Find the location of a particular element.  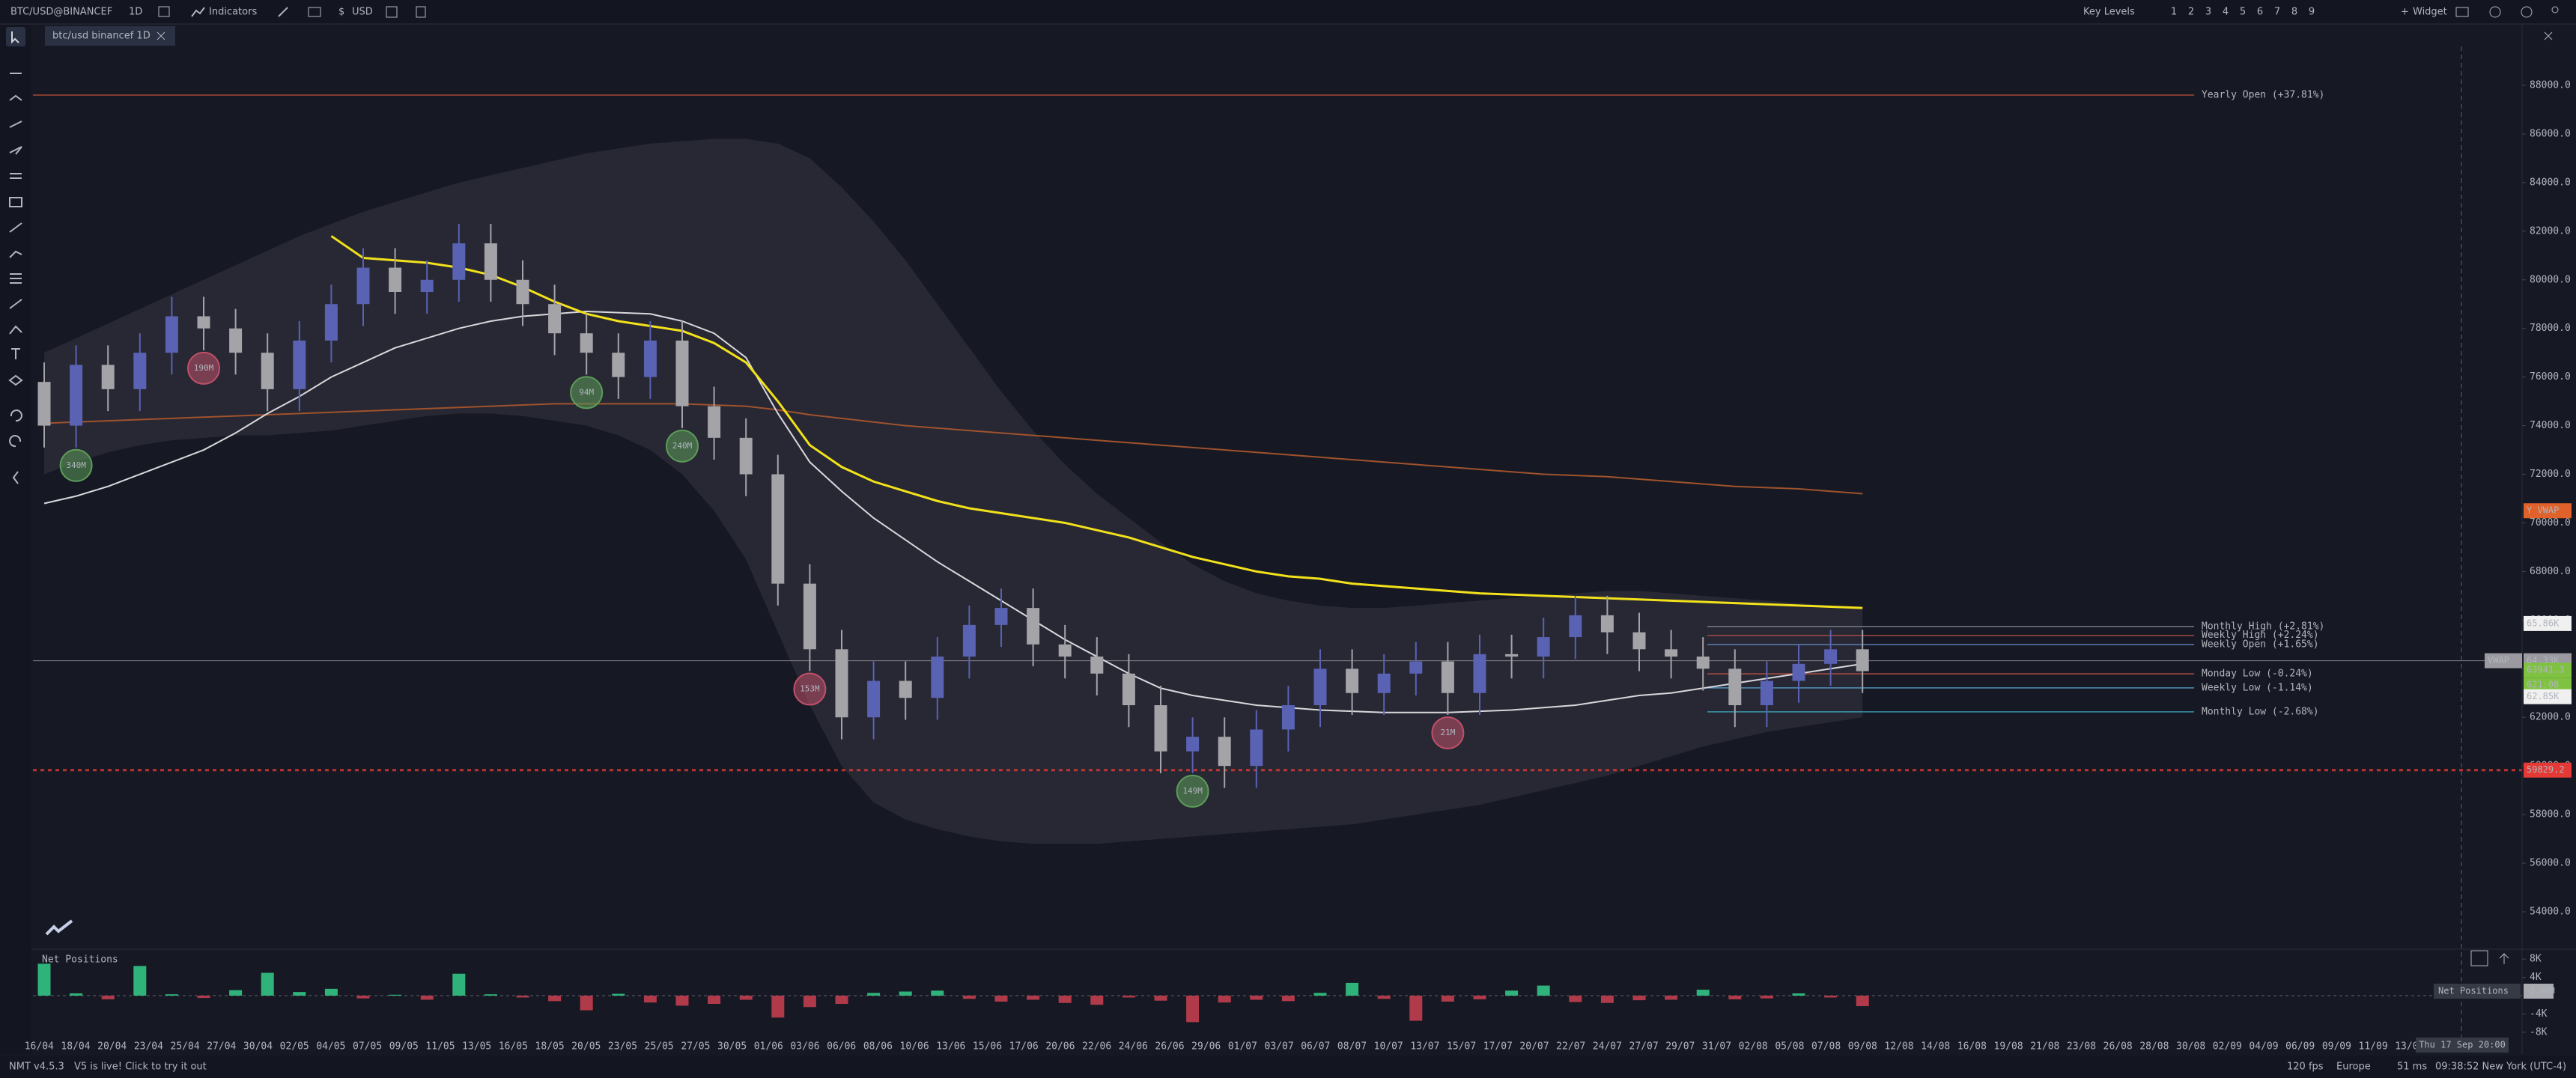

fib-tool is located at coordinates (16, 278).